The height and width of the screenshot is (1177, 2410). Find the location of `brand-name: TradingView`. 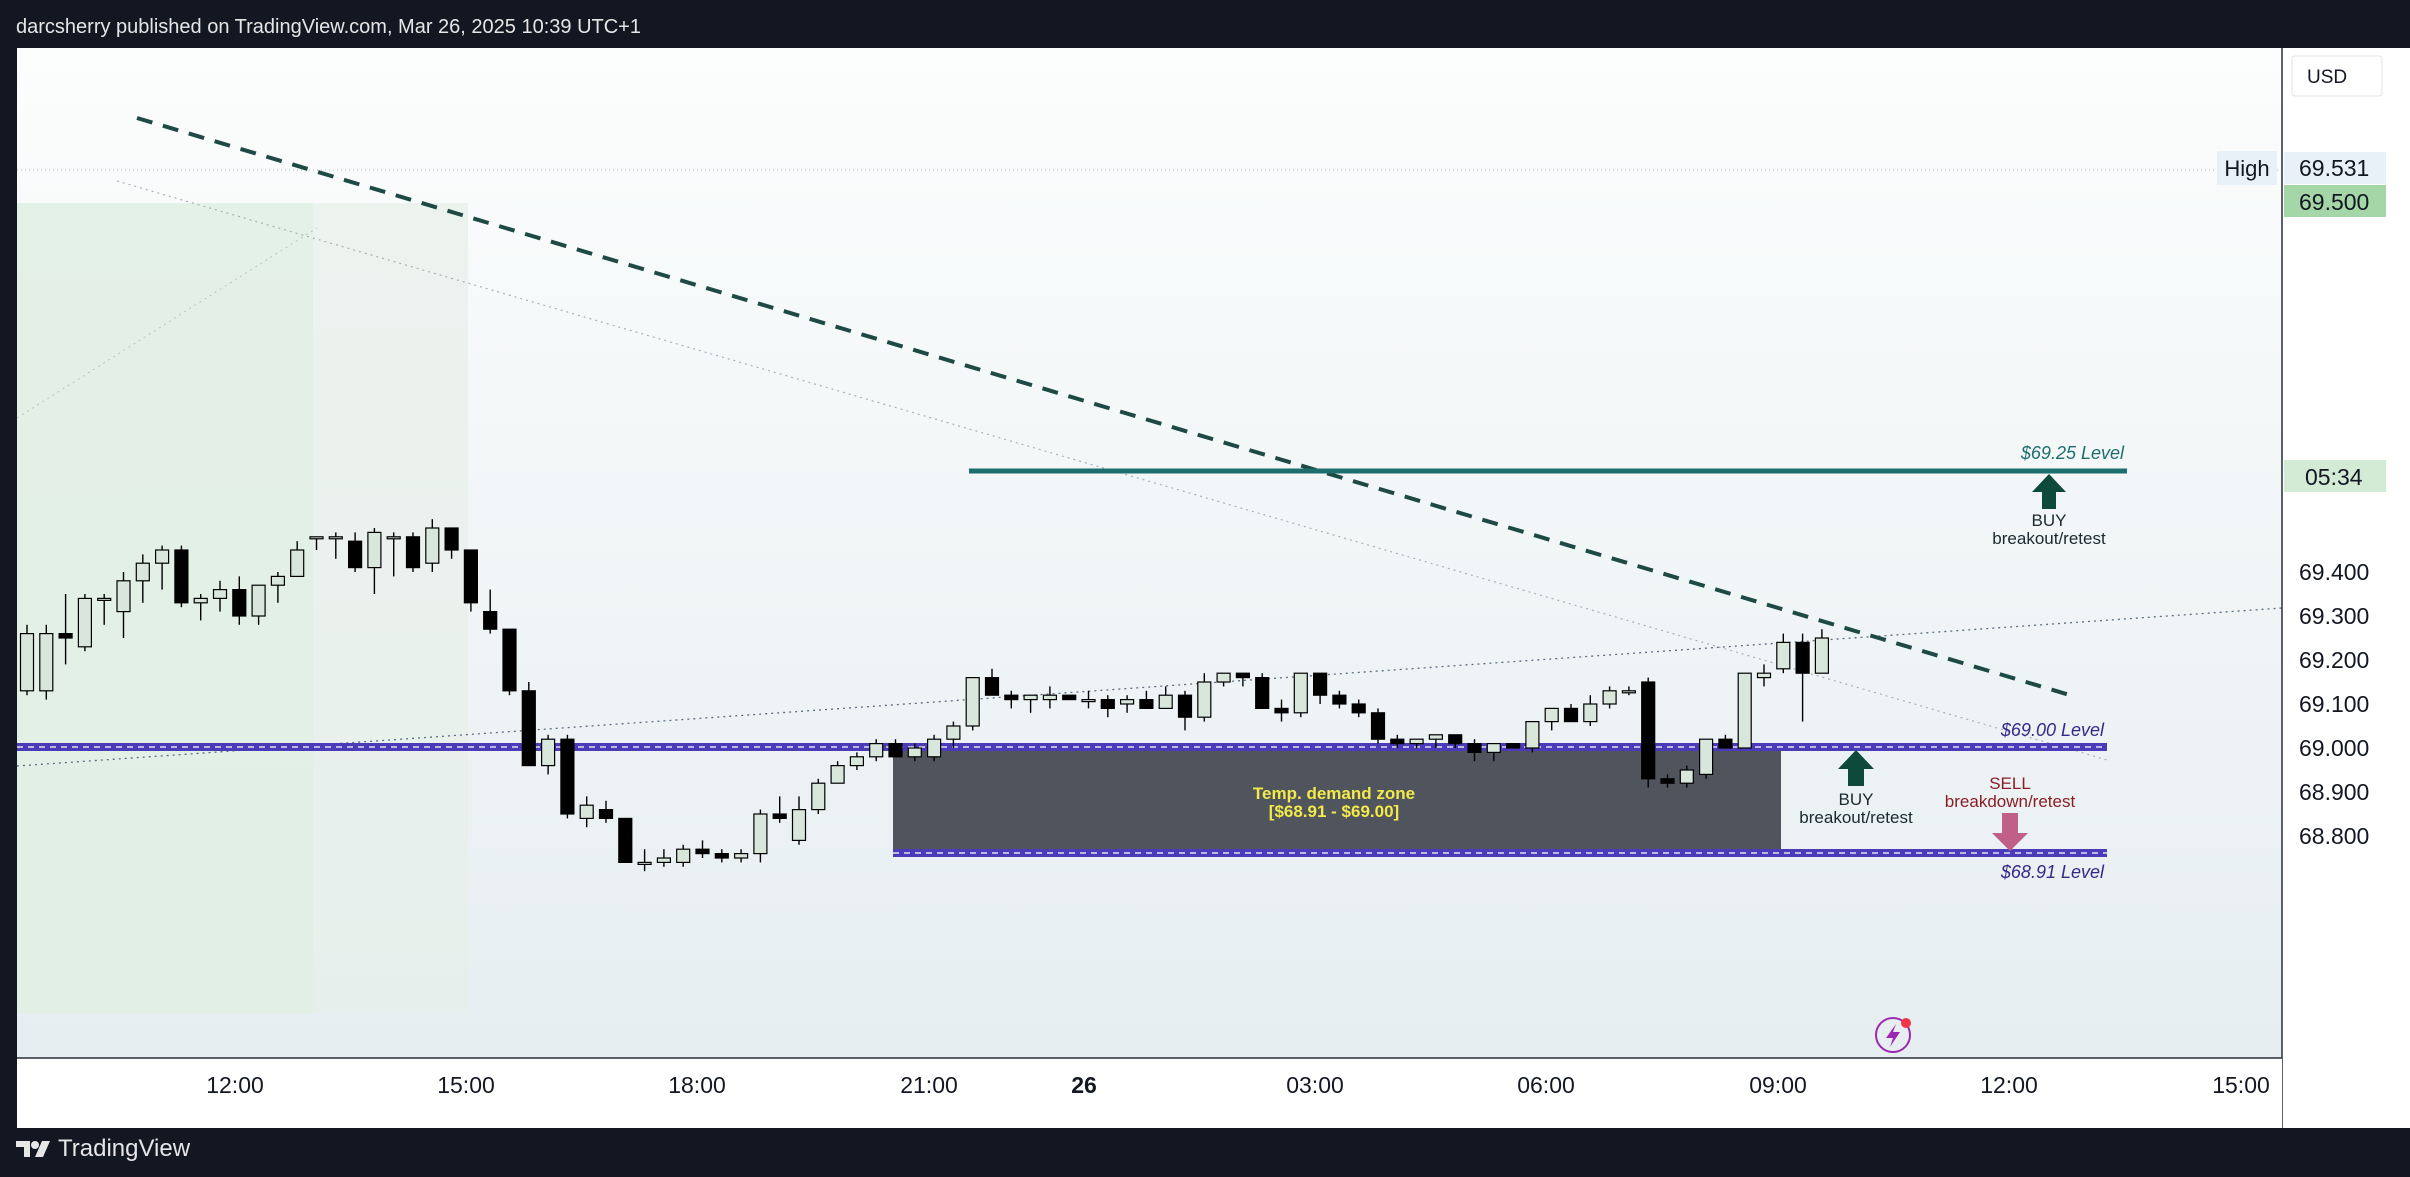

brand-name: TradingView is located at coordinates (124, 1148).